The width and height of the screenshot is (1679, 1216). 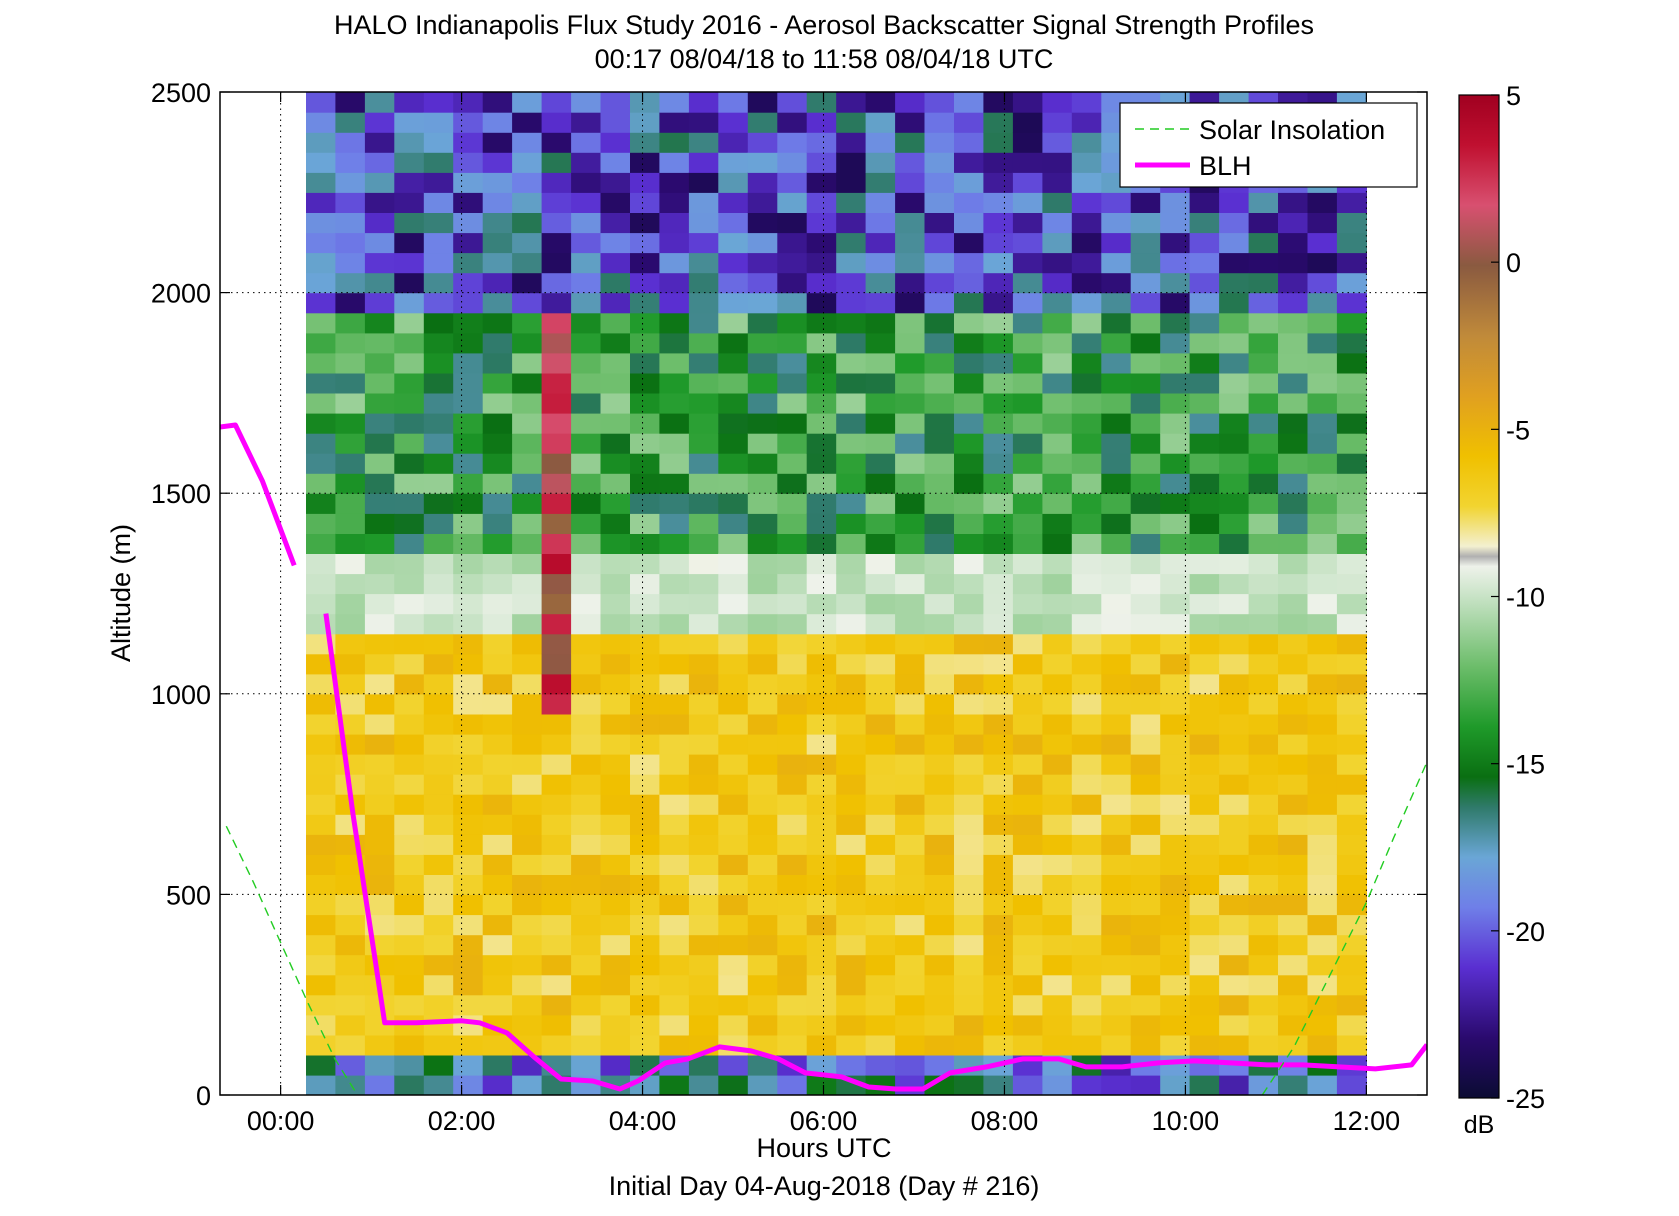 I want to click on x-tick-label: 10:00, so click(x=1186, y=1121).